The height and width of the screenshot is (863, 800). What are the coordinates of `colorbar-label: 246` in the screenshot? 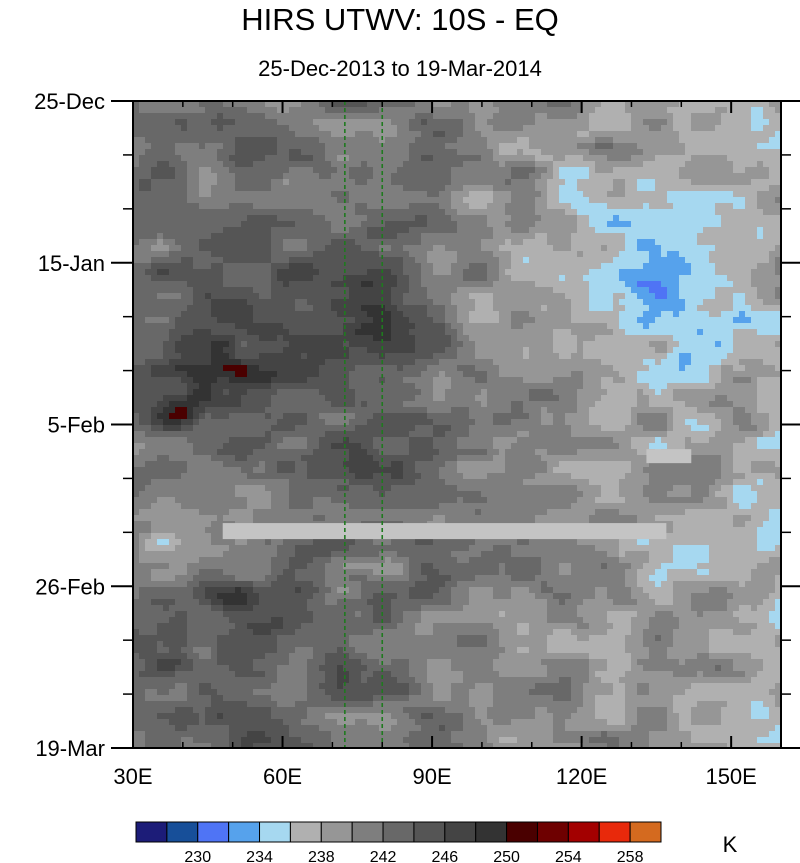 It's located at (444, 856).